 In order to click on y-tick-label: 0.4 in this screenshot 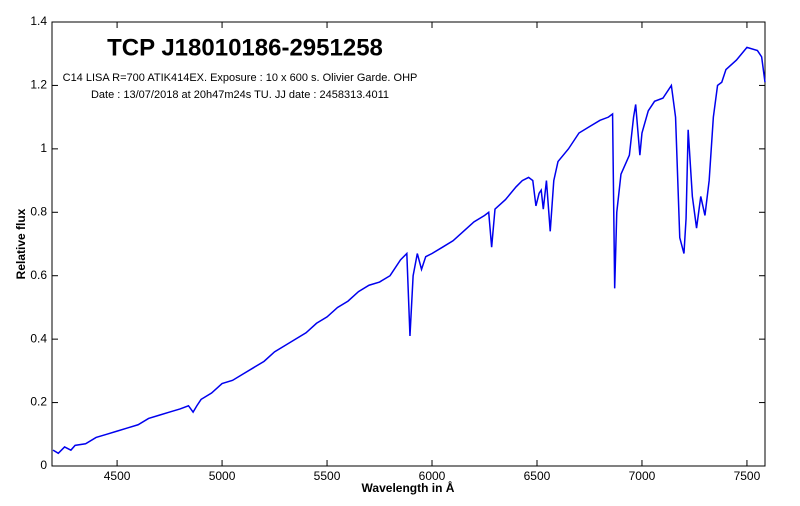, I will do `click(38, 338)`.